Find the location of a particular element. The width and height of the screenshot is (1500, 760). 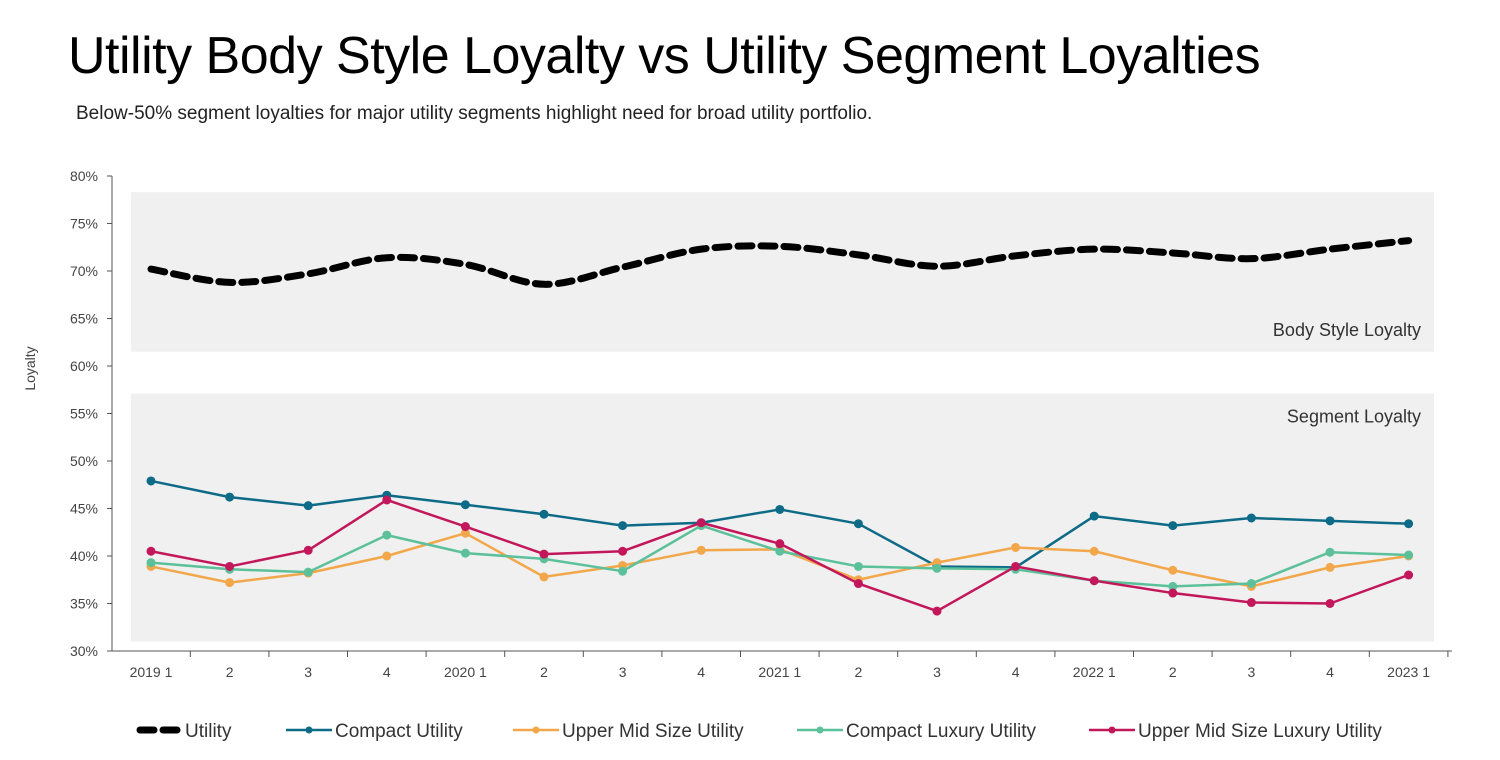

series-line is located at coordinates (780, 262).